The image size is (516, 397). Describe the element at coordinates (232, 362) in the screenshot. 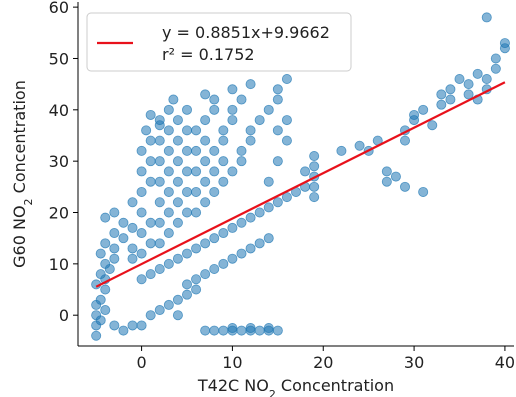

I see `x-tick-label: 10` at that location.